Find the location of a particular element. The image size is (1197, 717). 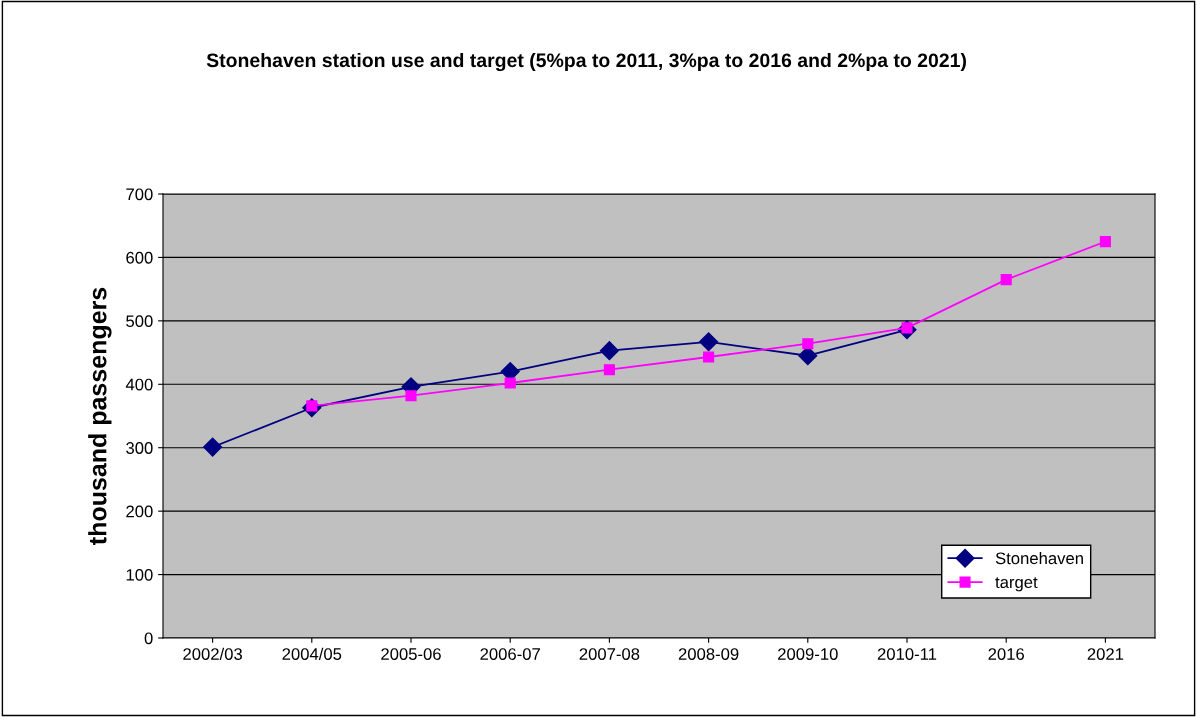

x-tick-label: 2005-06 is located at coordinates (411, 654).